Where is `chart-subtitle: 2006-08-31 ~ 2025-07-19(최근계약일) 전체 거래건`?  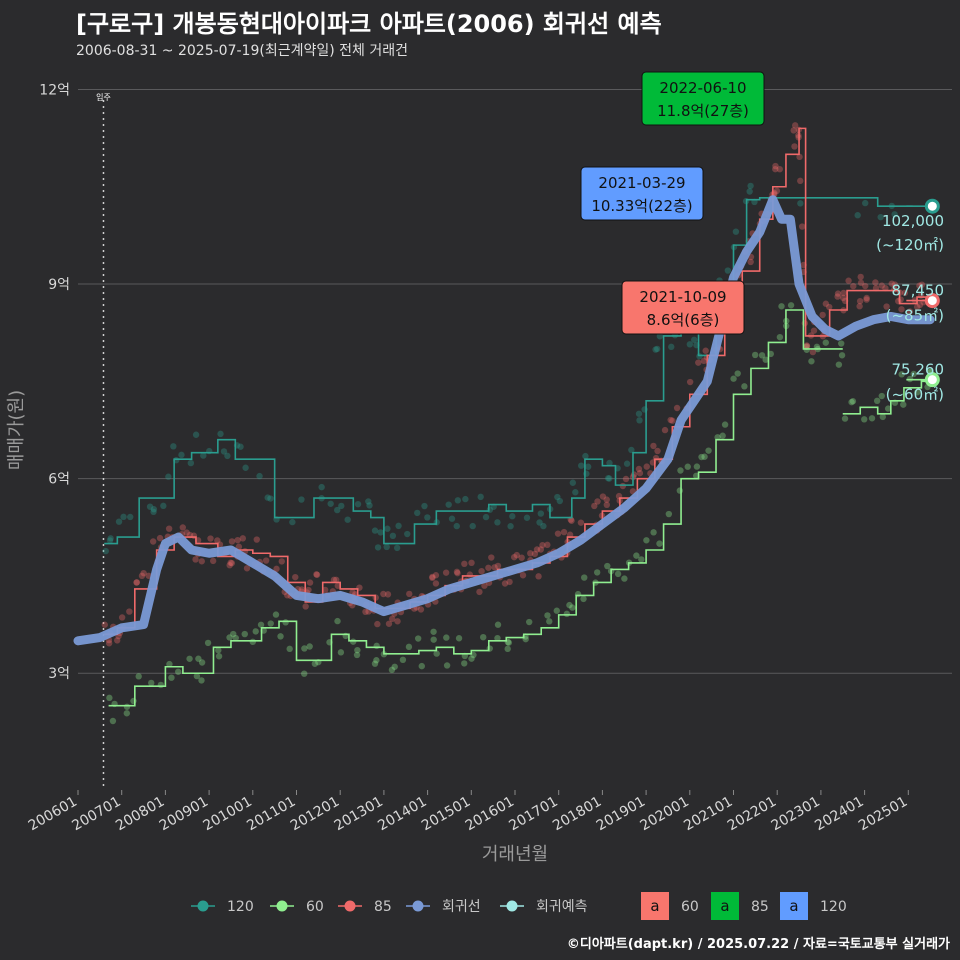 chart-subtitle: 2006-08-31 ~ 2025-07-19(최근계약일) 전체 거래건 is located at coordinates (242, 51).